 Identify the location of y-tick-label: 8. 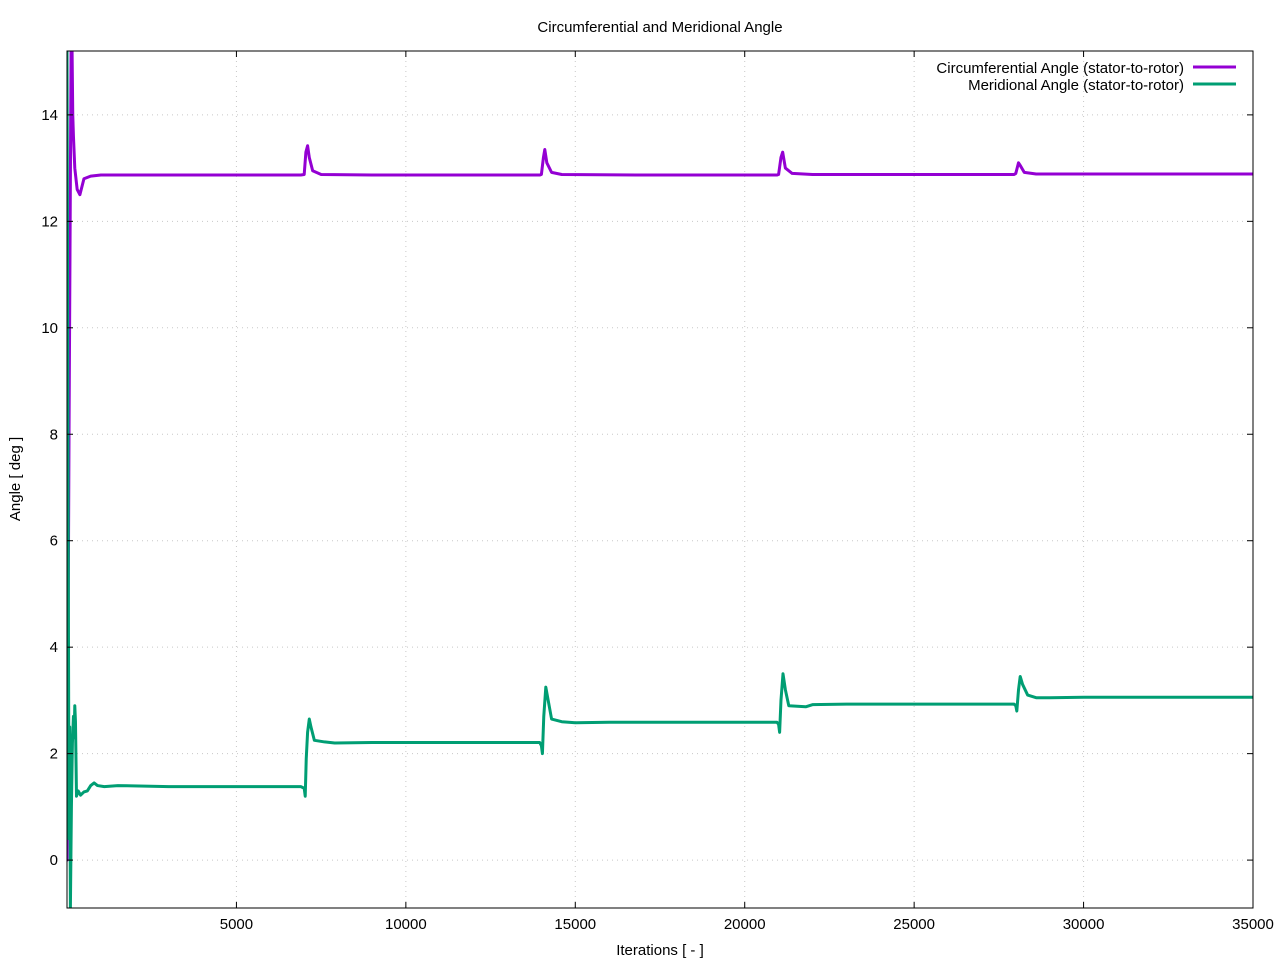
(54, 434).